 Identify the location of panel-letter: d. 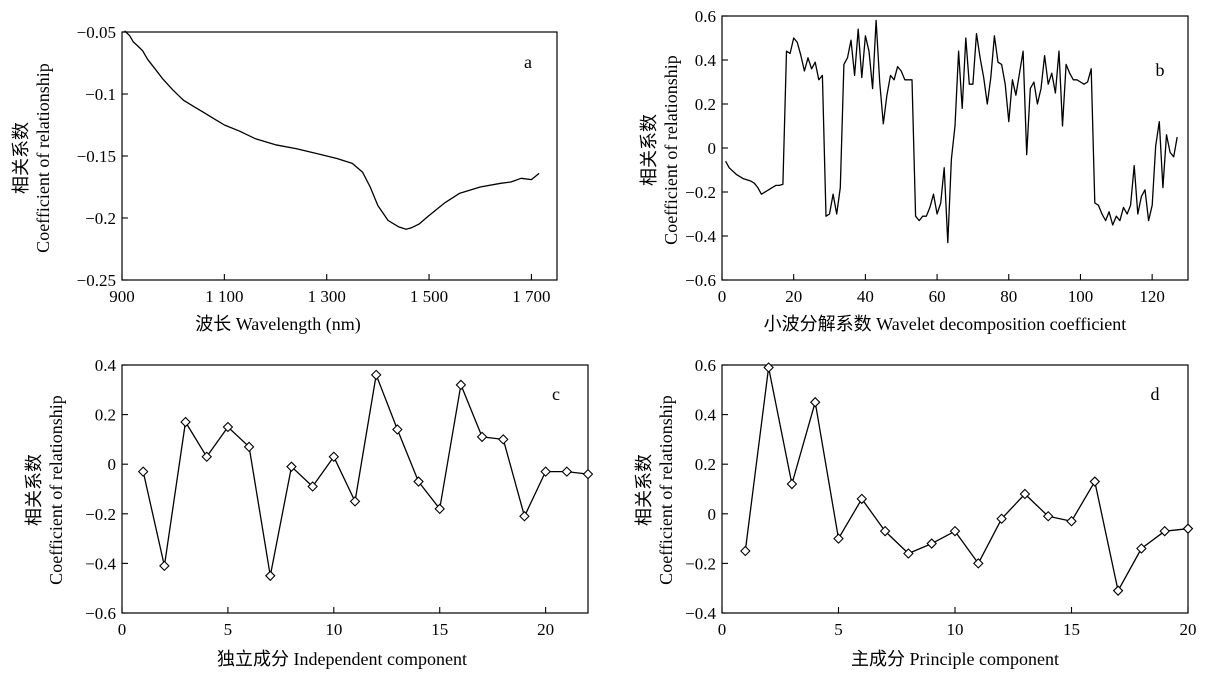
(1155, 394).